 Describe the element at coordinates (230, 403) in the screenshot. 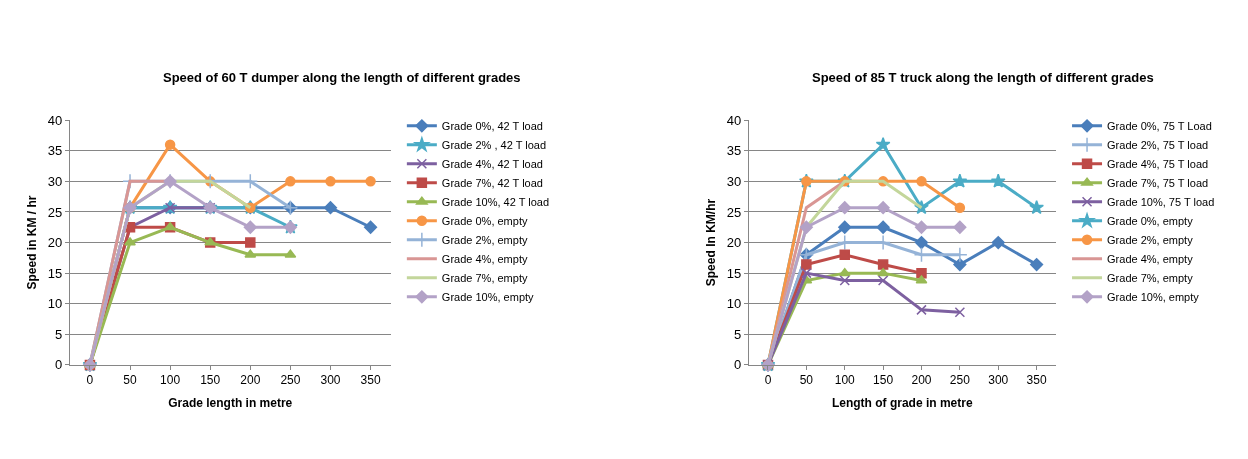

I see `x-axis-title: Grade length in metre` at that location.